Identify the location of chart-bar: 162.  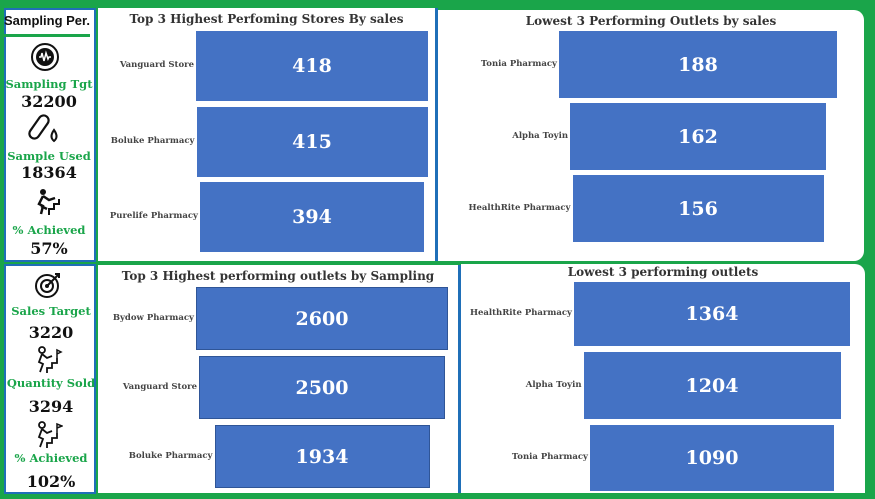
(698, 136).